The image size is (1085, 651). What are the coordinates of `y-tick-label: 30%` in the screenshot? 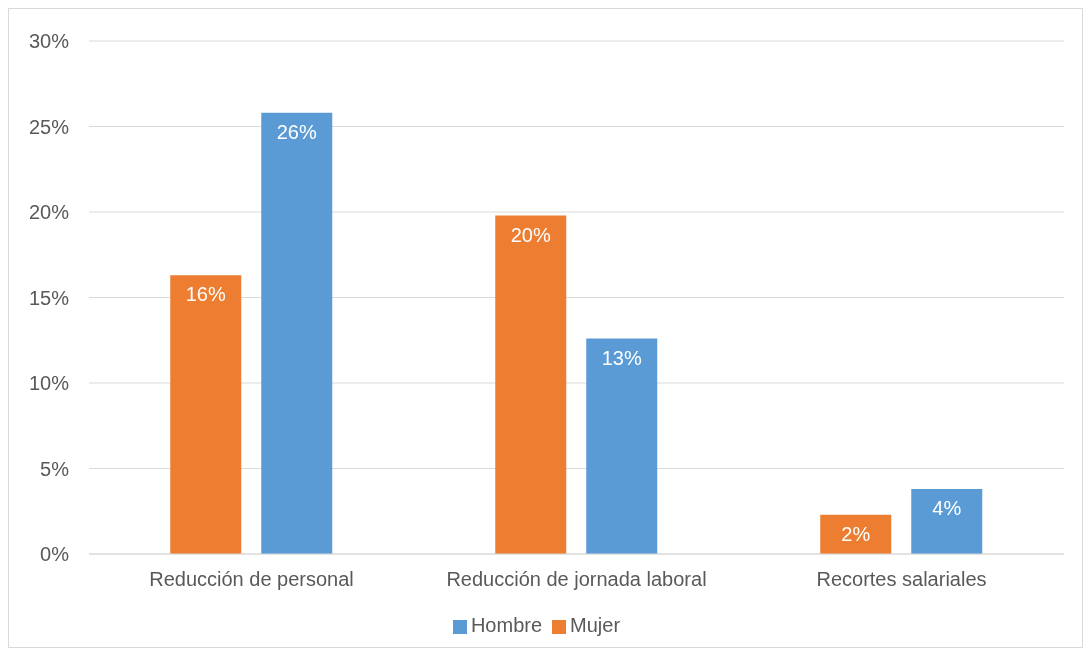 It's located at (49, 41).